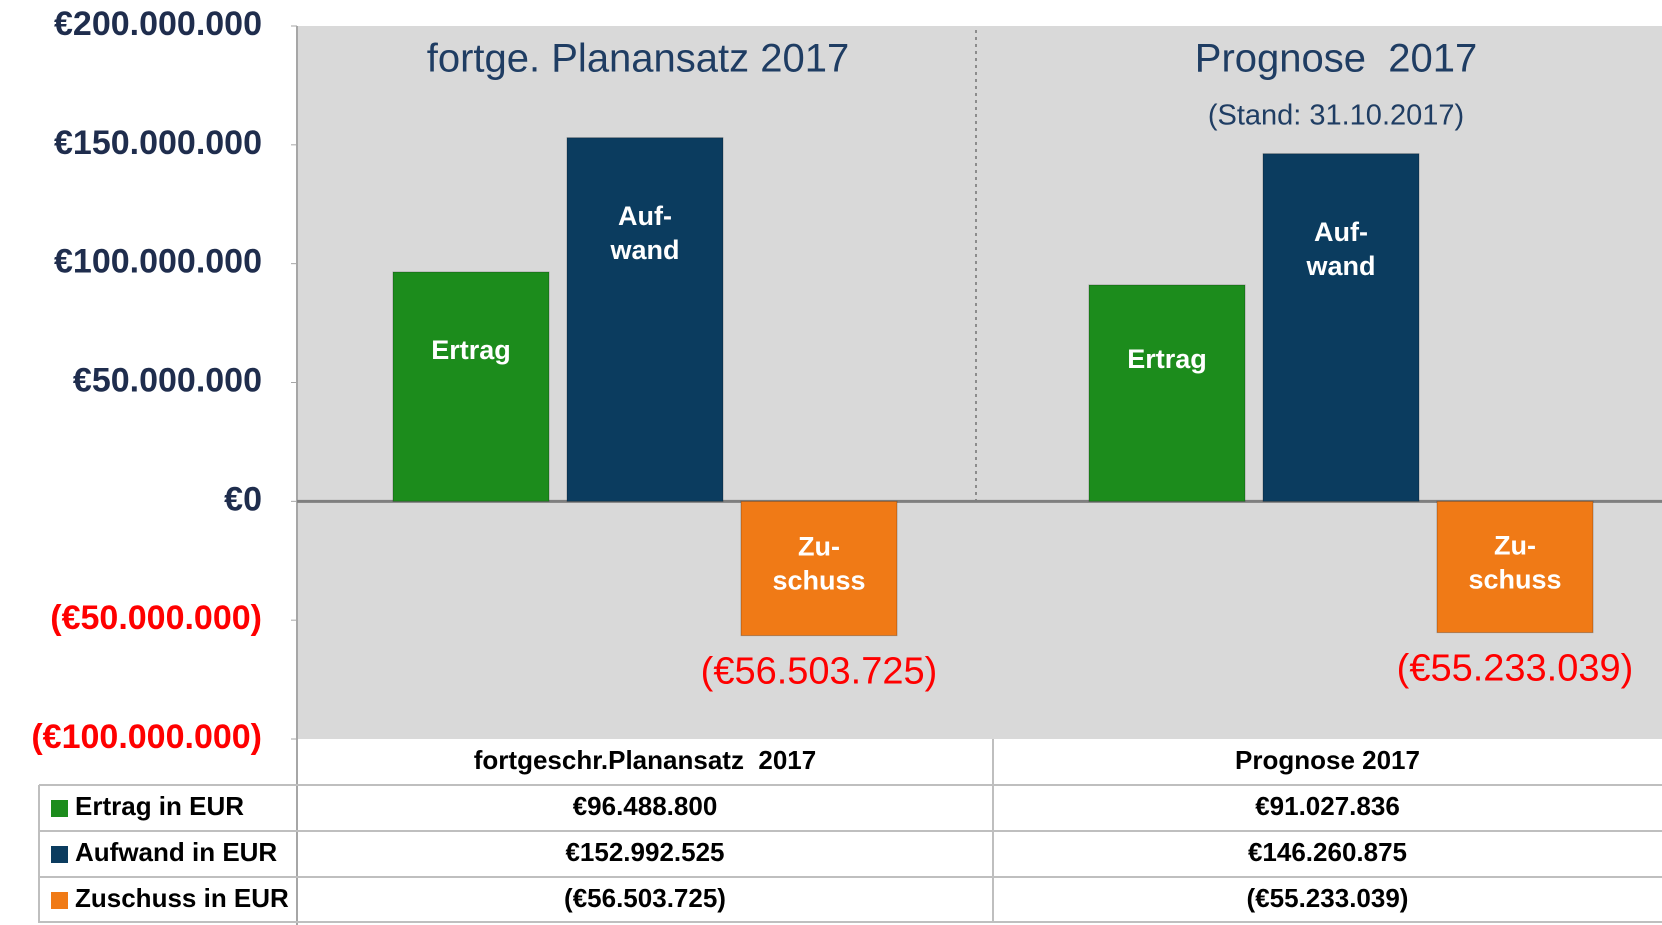 Image resolution: width=1662 pixels, height=925 pixels. What do you see at coordinates (167, 380) in the screenshot?
I see `y-tick-label: €50.000.000` at bounding box center [167, 380].